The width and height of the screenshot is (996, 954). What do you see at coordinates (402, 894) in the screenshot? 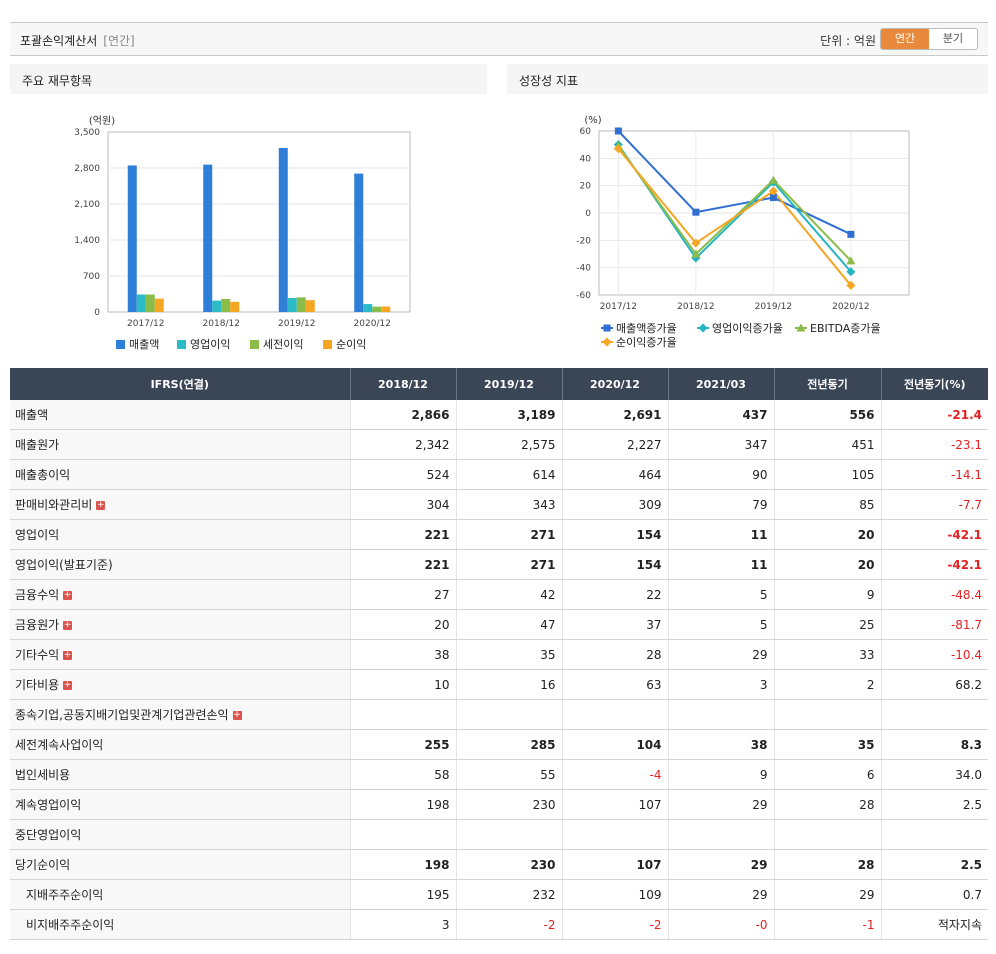
I see `table-cell: 195` at bounding box center [402, 894].